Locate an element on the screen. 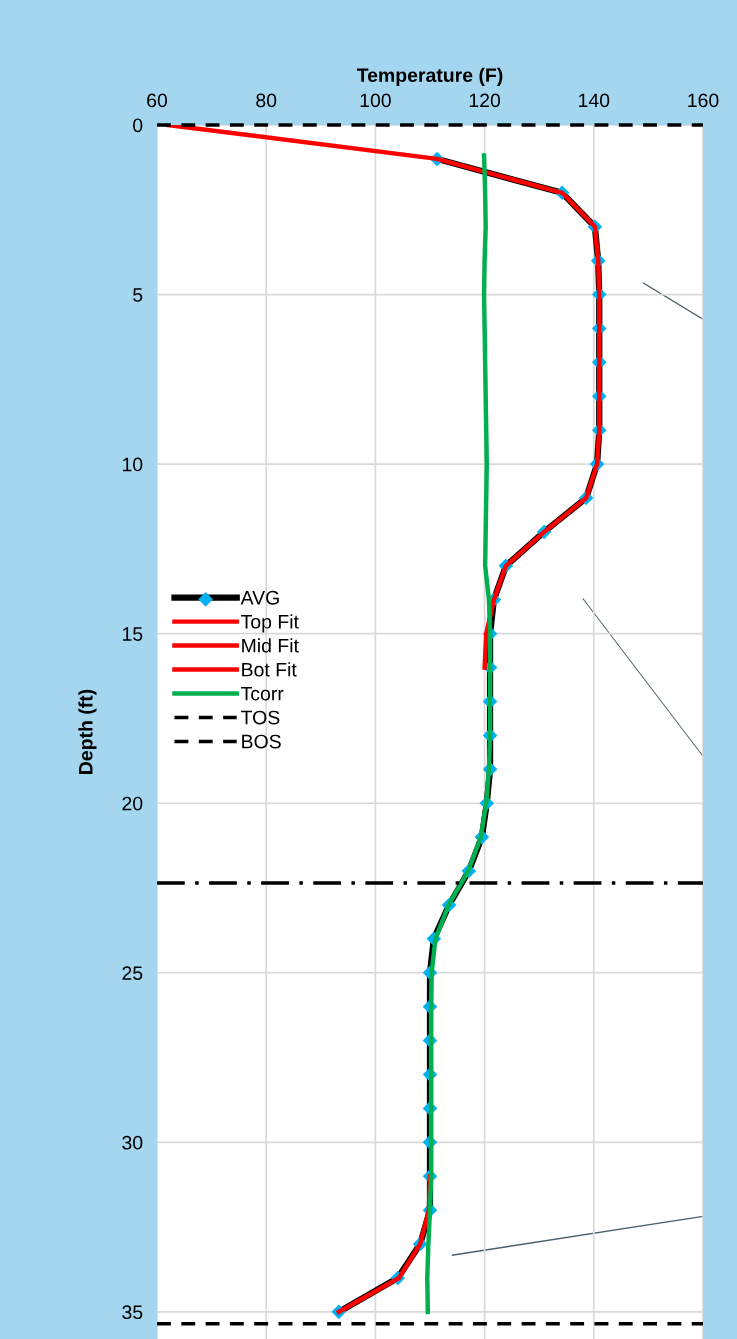 This screenshot has height=1339, width=737. y-tick-label: 30 is located at coordinates (132, 1142).